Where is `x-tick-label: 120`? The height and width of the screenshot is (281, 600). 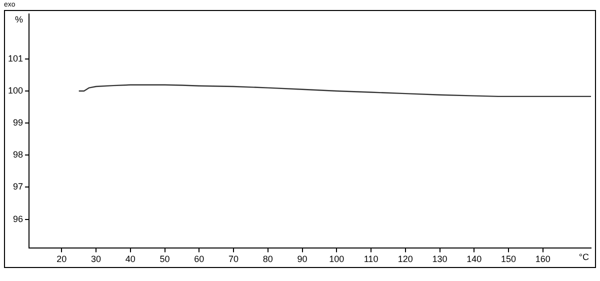 x-tick-label: 120 is located at coordinates (405, 259).